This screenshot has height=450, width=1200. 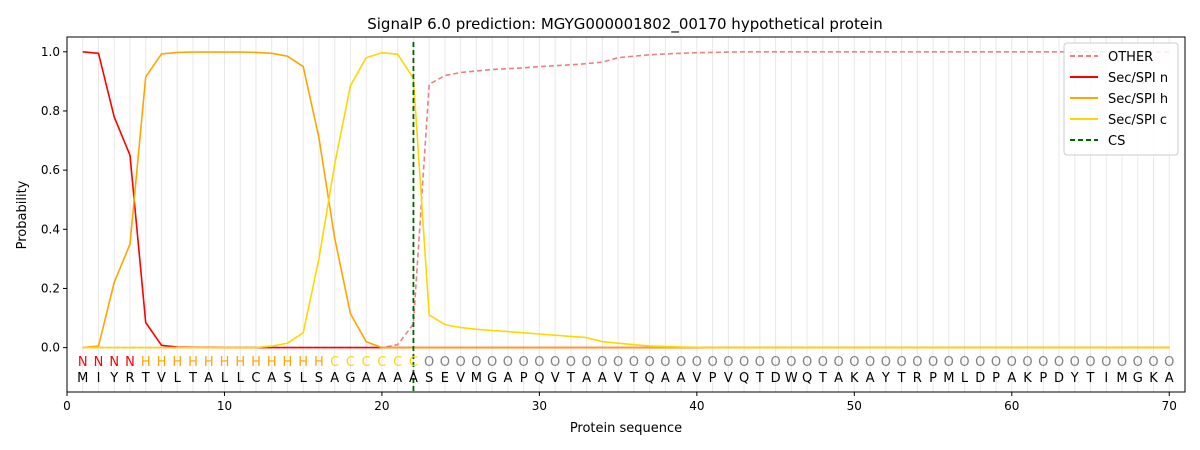 What do you see at coordinates (67, 406) in the screenshot?
I see `x-tick-label: 0` at bounding box center [67, 406].